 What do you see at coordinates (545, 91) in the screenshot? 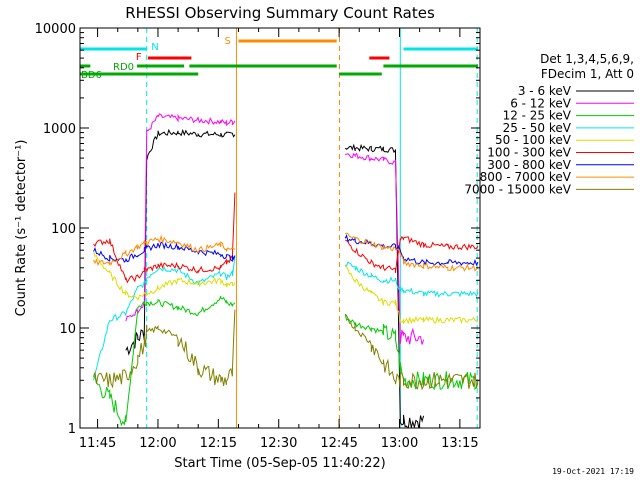
I see `legend-label-1: 3 - 6 keV` at bounding box center [545, 91].